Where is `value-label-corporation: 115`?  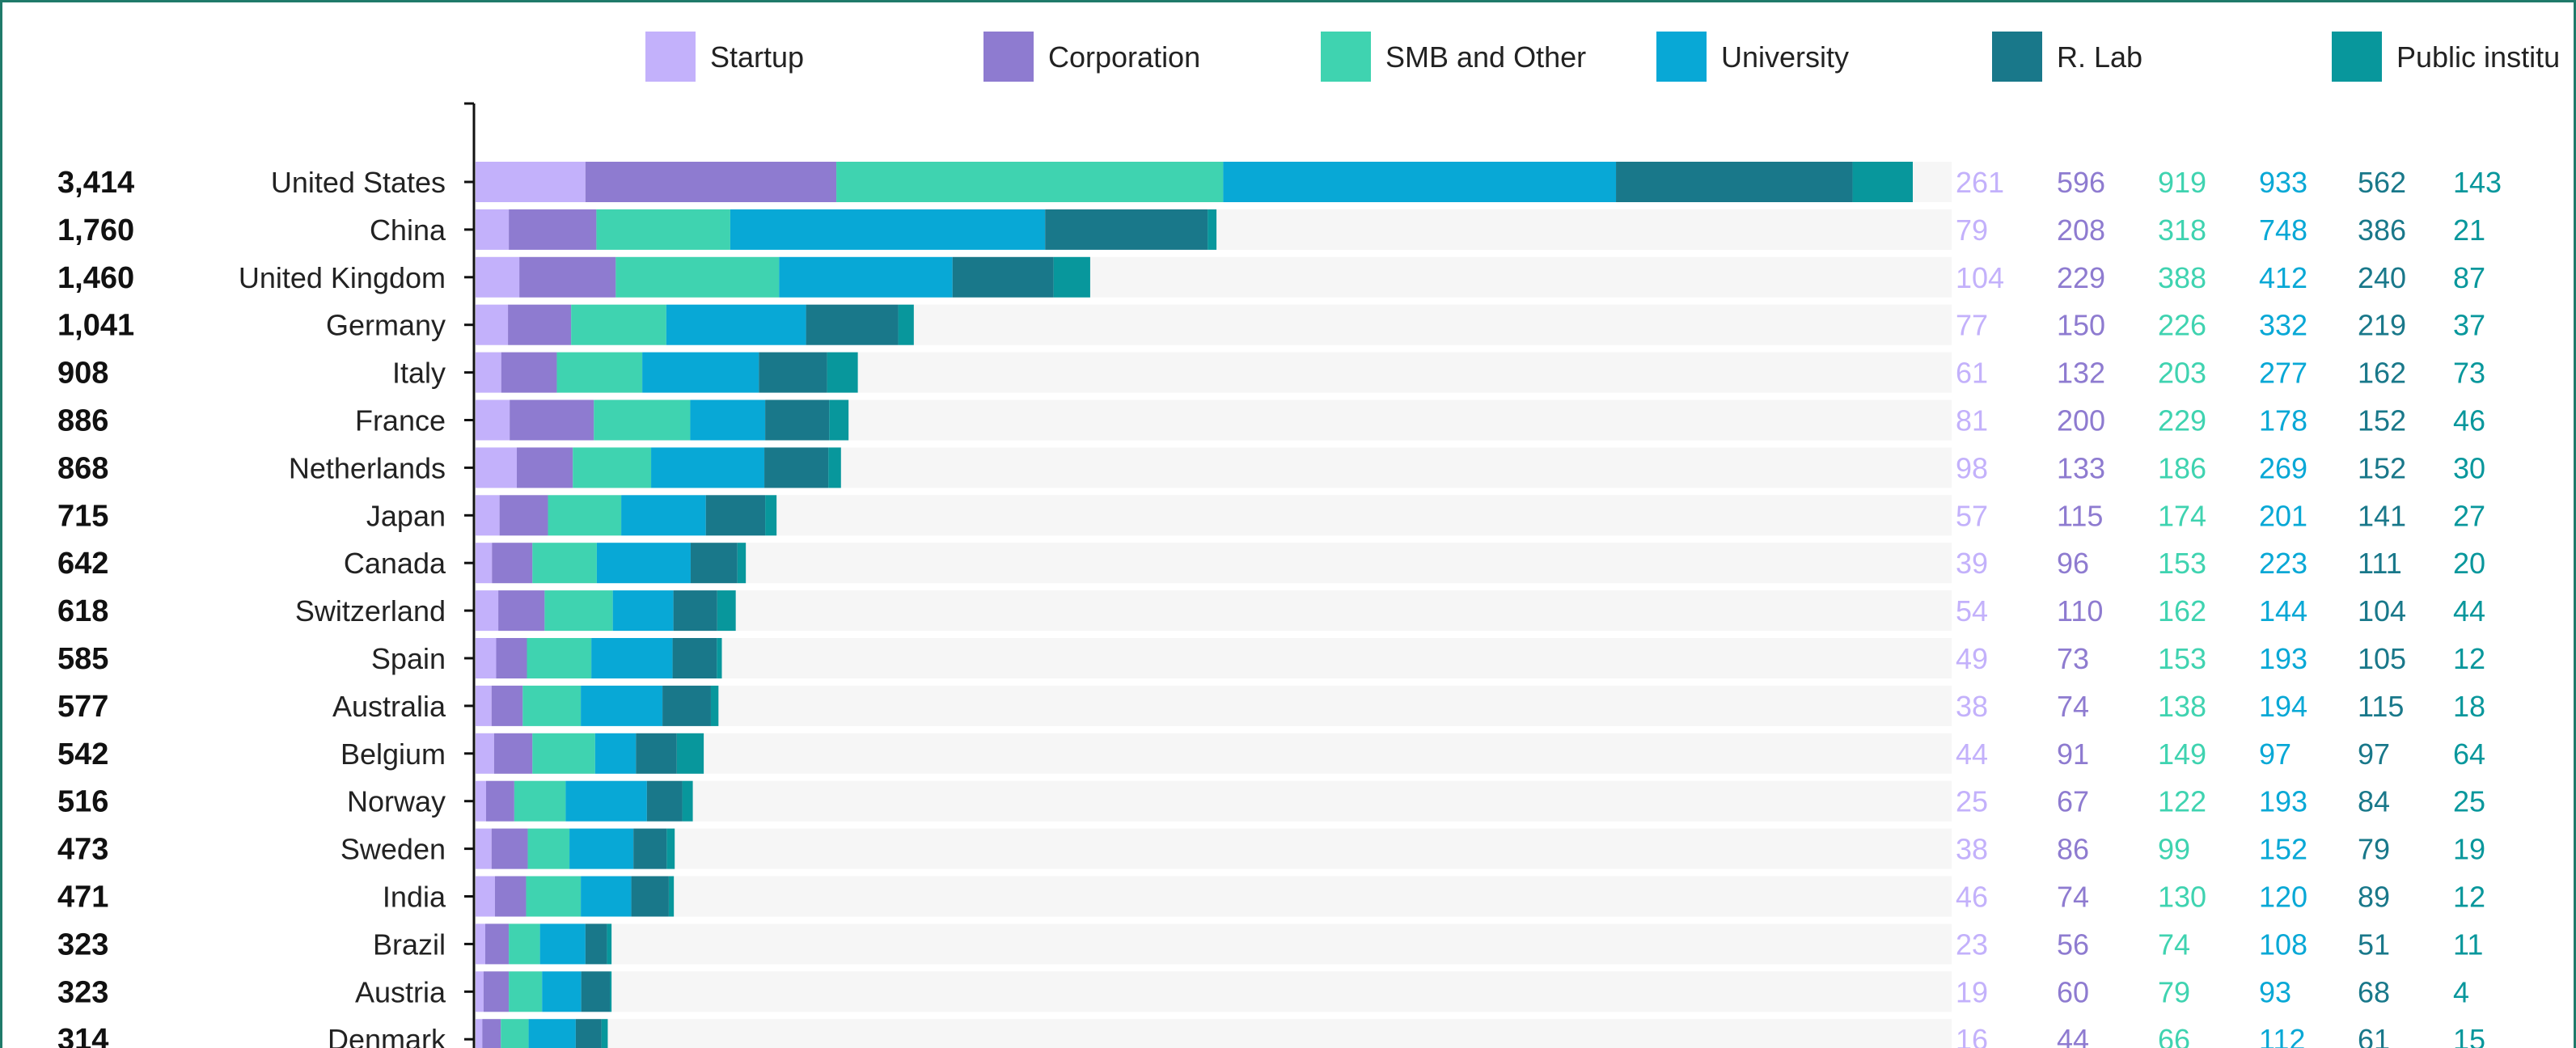 value-label-corporation: 115 is located at coordinates (2080, 516).